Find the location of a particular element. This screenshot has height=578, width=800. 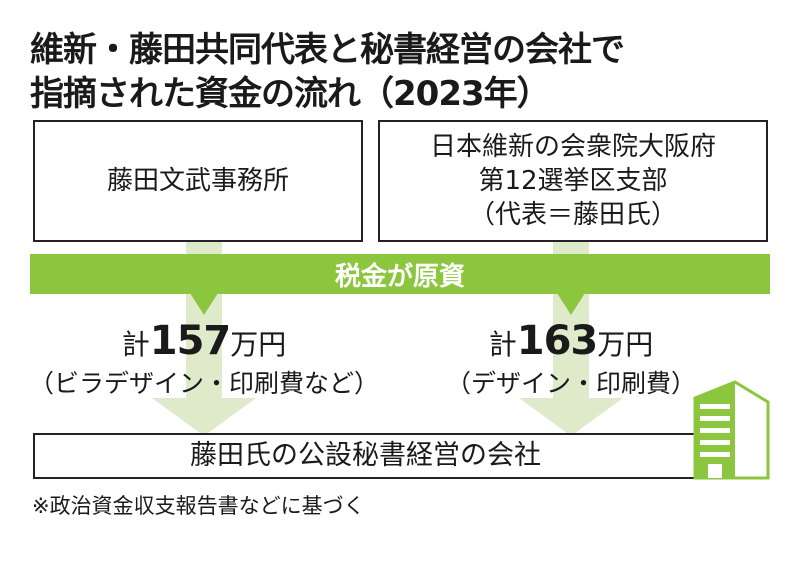

flow-left: 計157万円 （ビラデザイン・印刷費など） is located at coordinates (204, 359).